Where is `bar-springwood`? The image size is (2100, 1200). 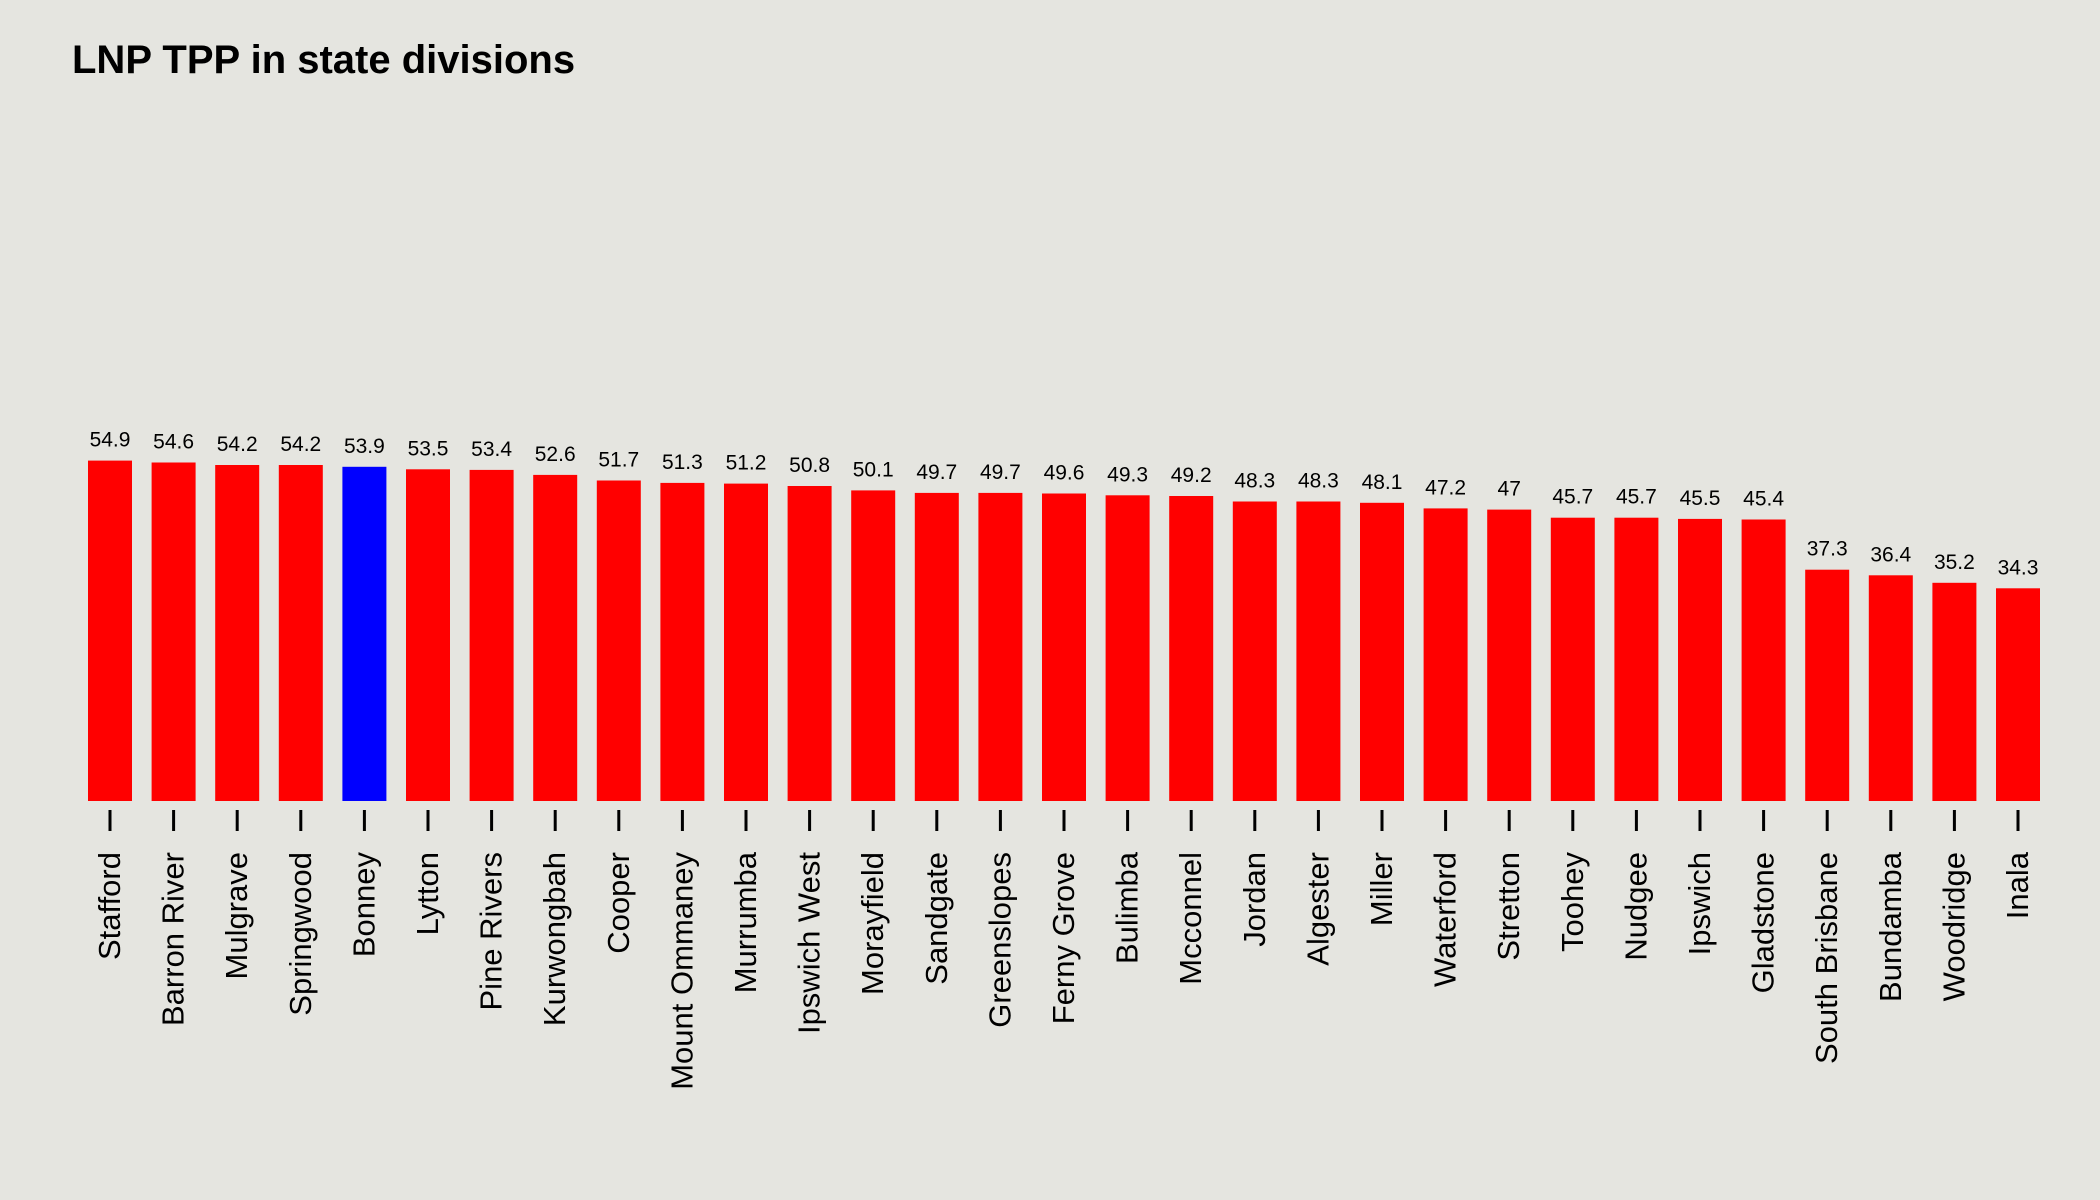 bar-springwood is located at coordinates (300, 633).